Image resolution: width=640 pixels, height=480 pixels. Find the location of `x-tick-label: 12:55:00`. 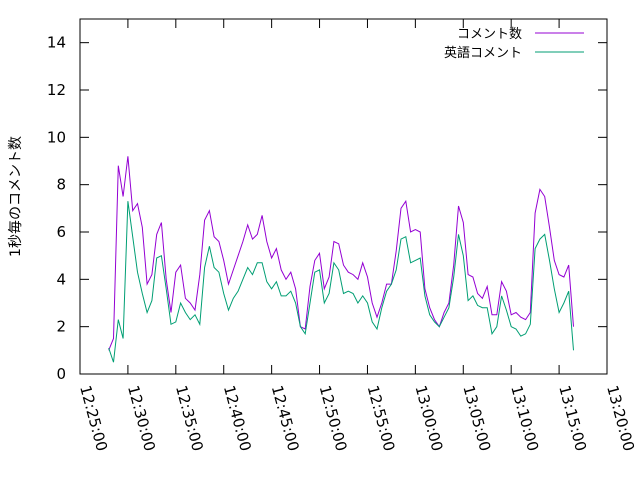

x-tick-label: 12:55:00 is located at coordinates (381, 418).